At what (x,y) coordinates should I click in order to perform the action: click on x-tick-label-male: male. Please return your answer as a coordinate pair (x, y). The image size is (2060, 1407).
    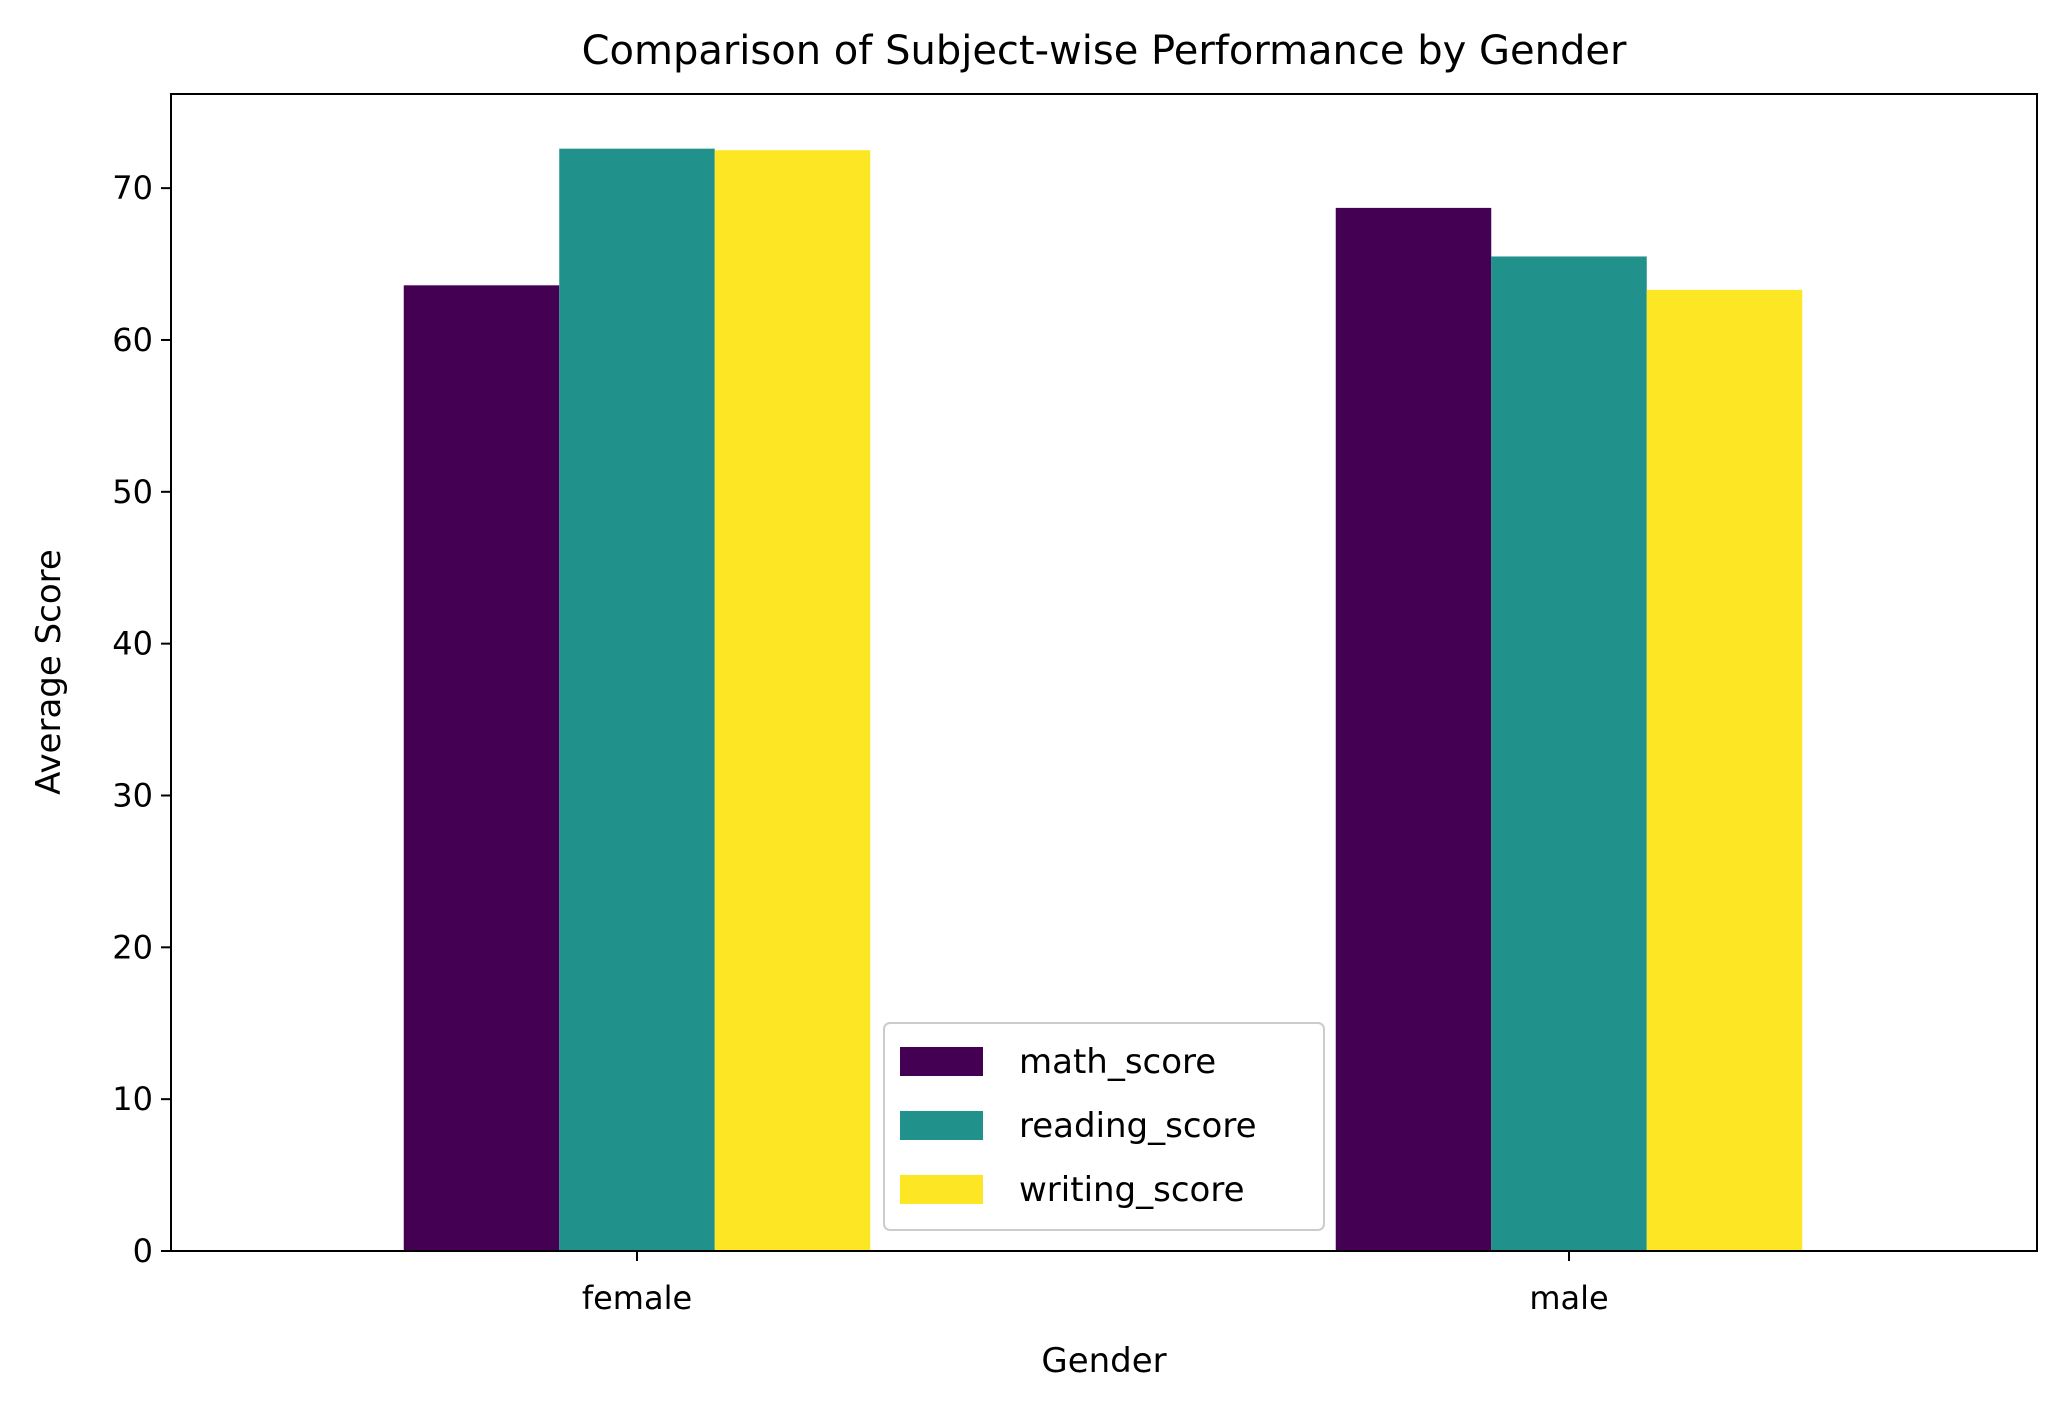
    Looking at the image, I should click on (1568, 1298).